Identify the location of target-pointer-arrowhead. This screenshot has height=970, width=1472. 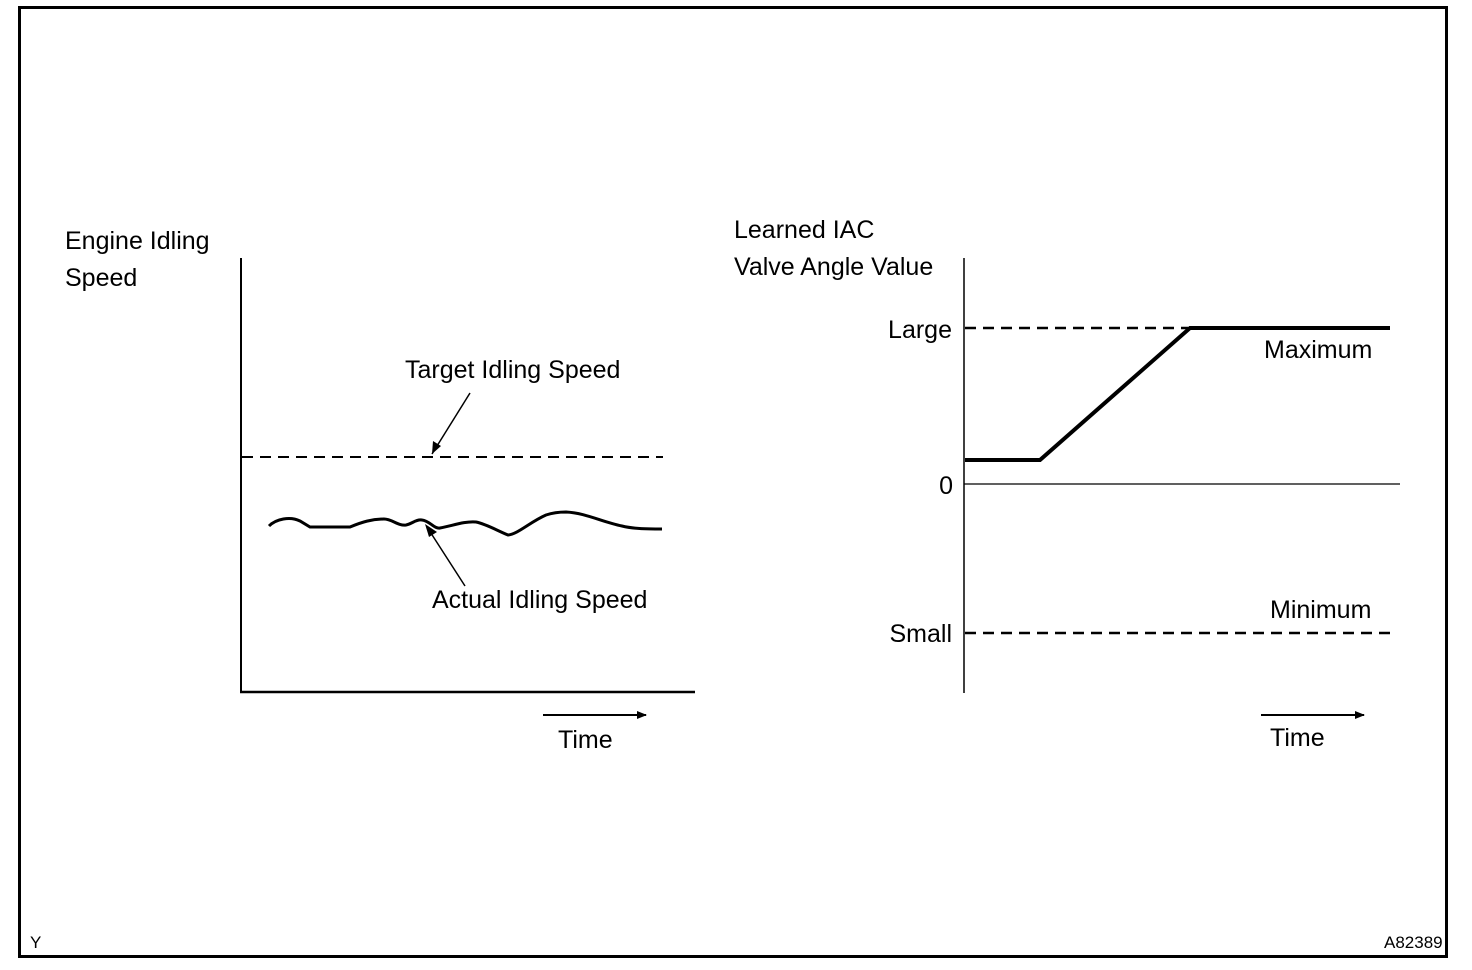
(436, 447).